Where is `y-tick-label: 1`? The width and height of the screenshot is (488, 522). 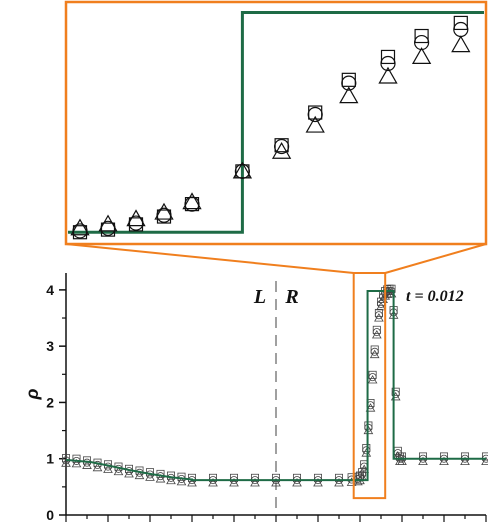 y-tick-label: 1 is located at coordinates (50, 459).